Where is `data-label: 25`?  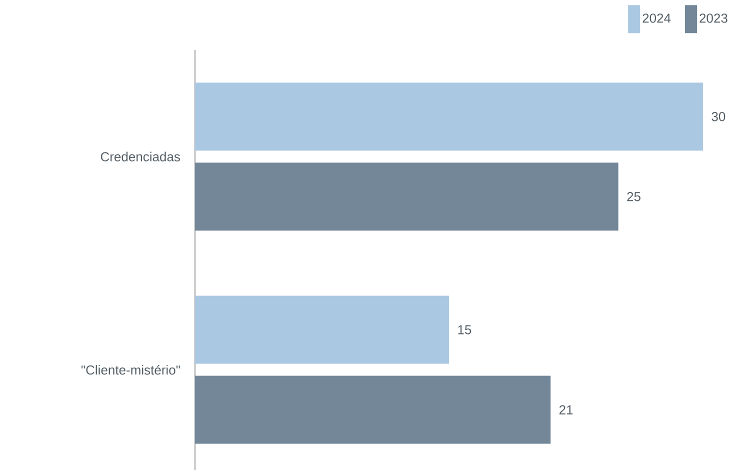
data-label: 25 is located at coordinates (633, 196).